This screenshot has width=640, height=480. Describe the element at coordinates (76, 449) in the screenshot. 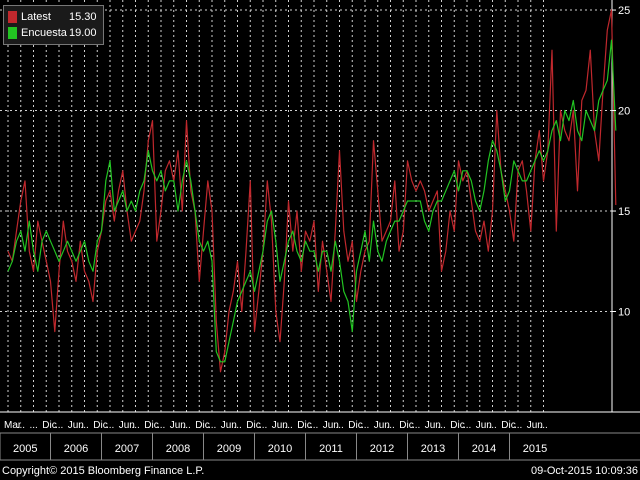

I see `x-year-label: 2006` at that location.